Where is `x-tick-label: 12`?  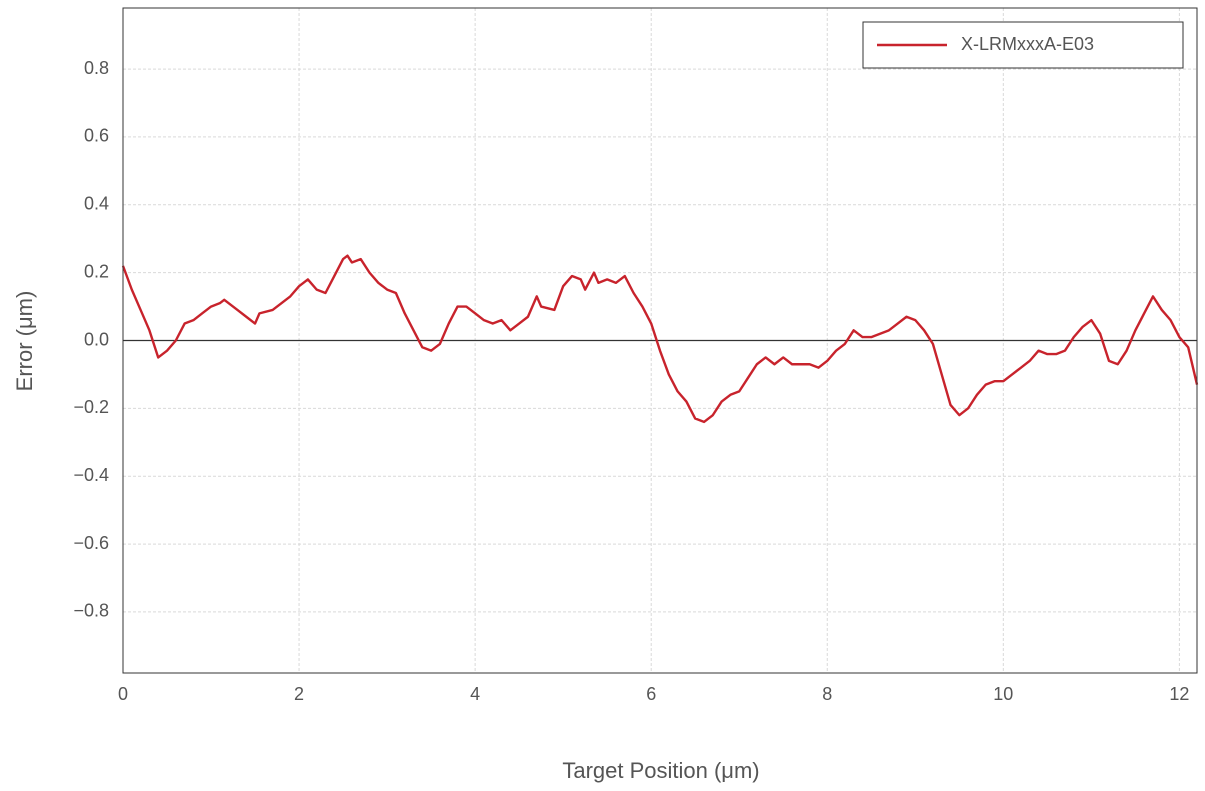 x-tick-label: 12 is located at coordinates (1179, 694).